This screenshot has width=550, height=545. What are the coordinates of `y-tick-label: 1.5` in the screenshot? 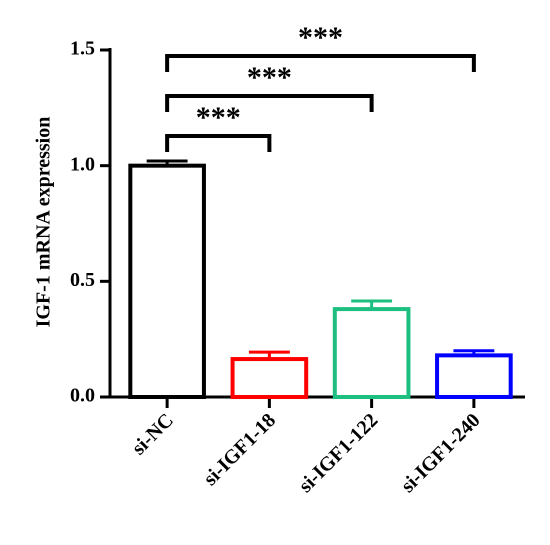 It's located at (82, 49).